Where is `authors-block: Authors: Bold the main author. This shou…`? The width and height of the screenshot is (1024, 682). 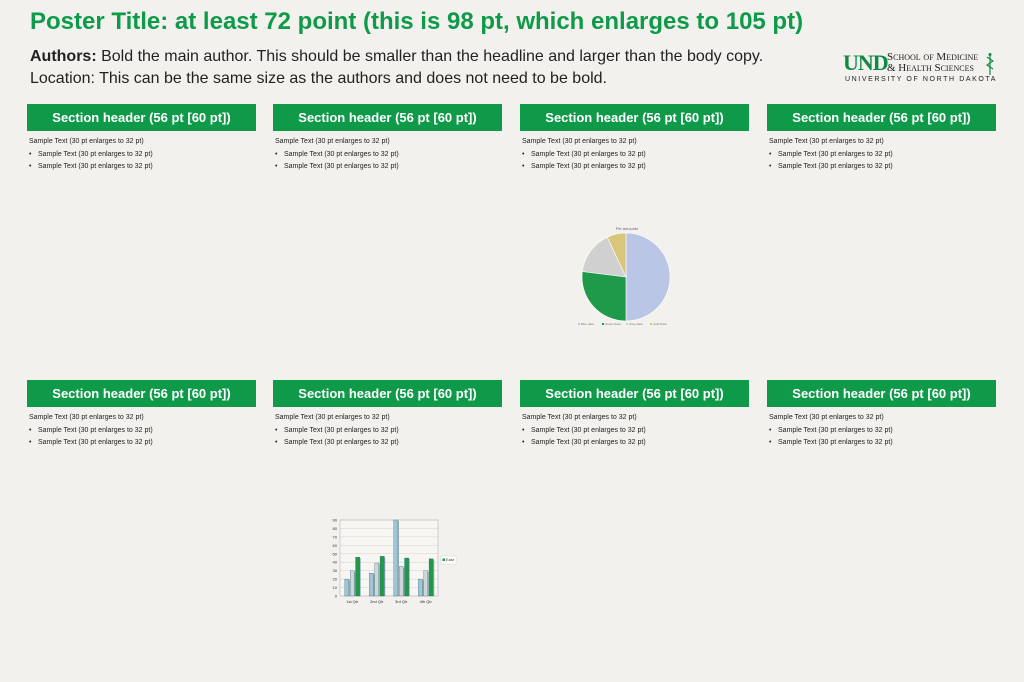
authors-block: Authors: Bold the main author. This shou… is located at coordinates (396, 68).